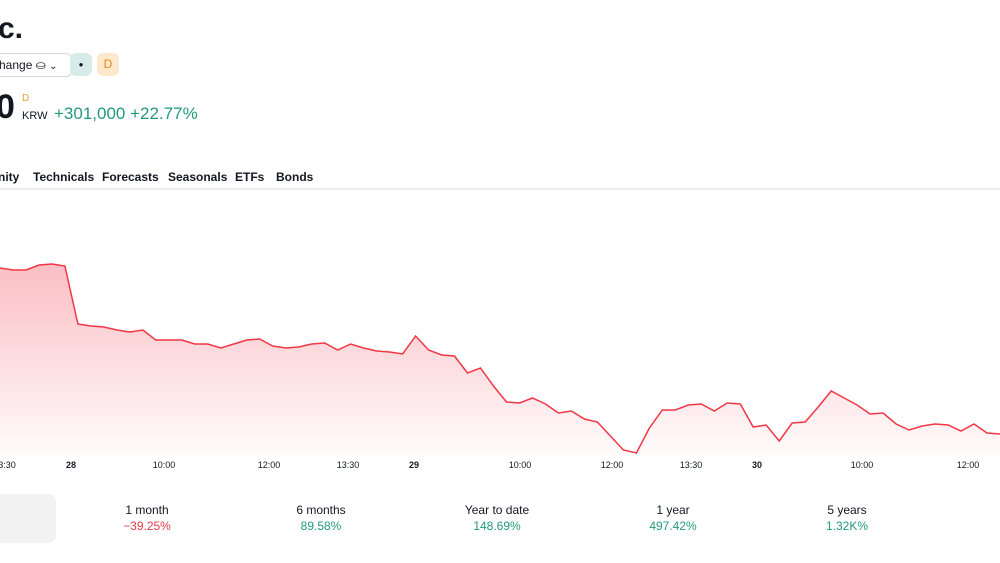 The height and width of the screenshot is (563, 1000). What do you see at coordinates (673, 526) in the screenshot?
I see `period-return: 497.42%` at bounding box center [673, 526].